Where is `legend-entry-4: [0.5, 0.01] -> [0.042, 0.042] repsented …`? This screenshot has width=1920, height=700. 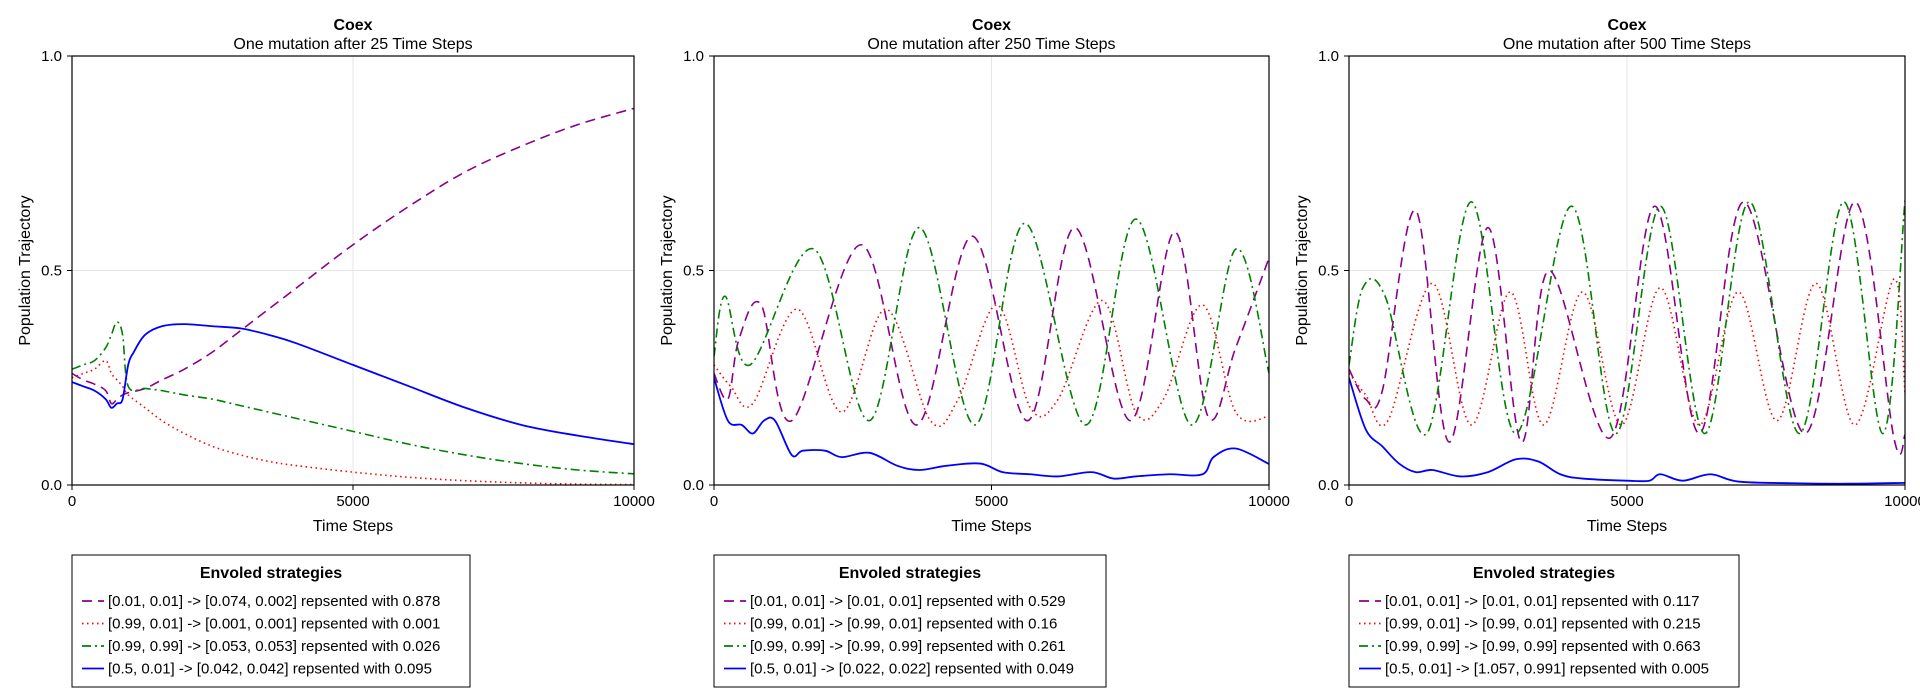 legend-entry-4: [0.5, 0.01] -> [0.042, 0.042] repsented … is located at coordinates (270, 669).